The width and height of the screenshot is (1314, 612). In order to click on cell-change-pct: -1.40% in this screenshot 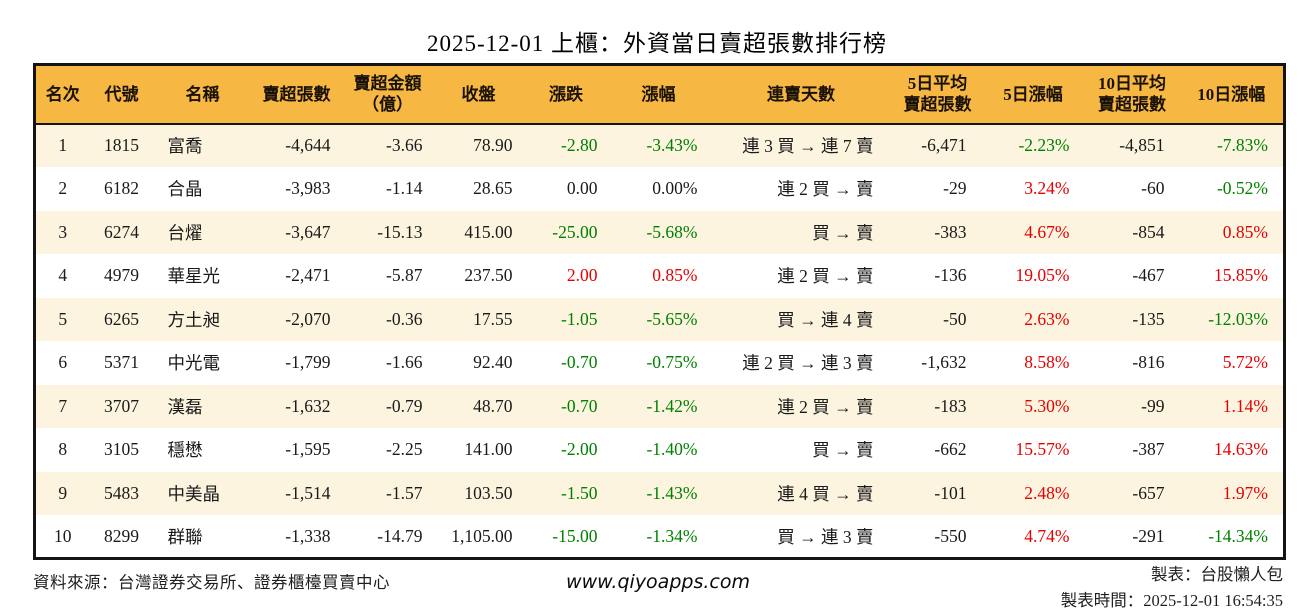, I will do `click(672, 449)`.